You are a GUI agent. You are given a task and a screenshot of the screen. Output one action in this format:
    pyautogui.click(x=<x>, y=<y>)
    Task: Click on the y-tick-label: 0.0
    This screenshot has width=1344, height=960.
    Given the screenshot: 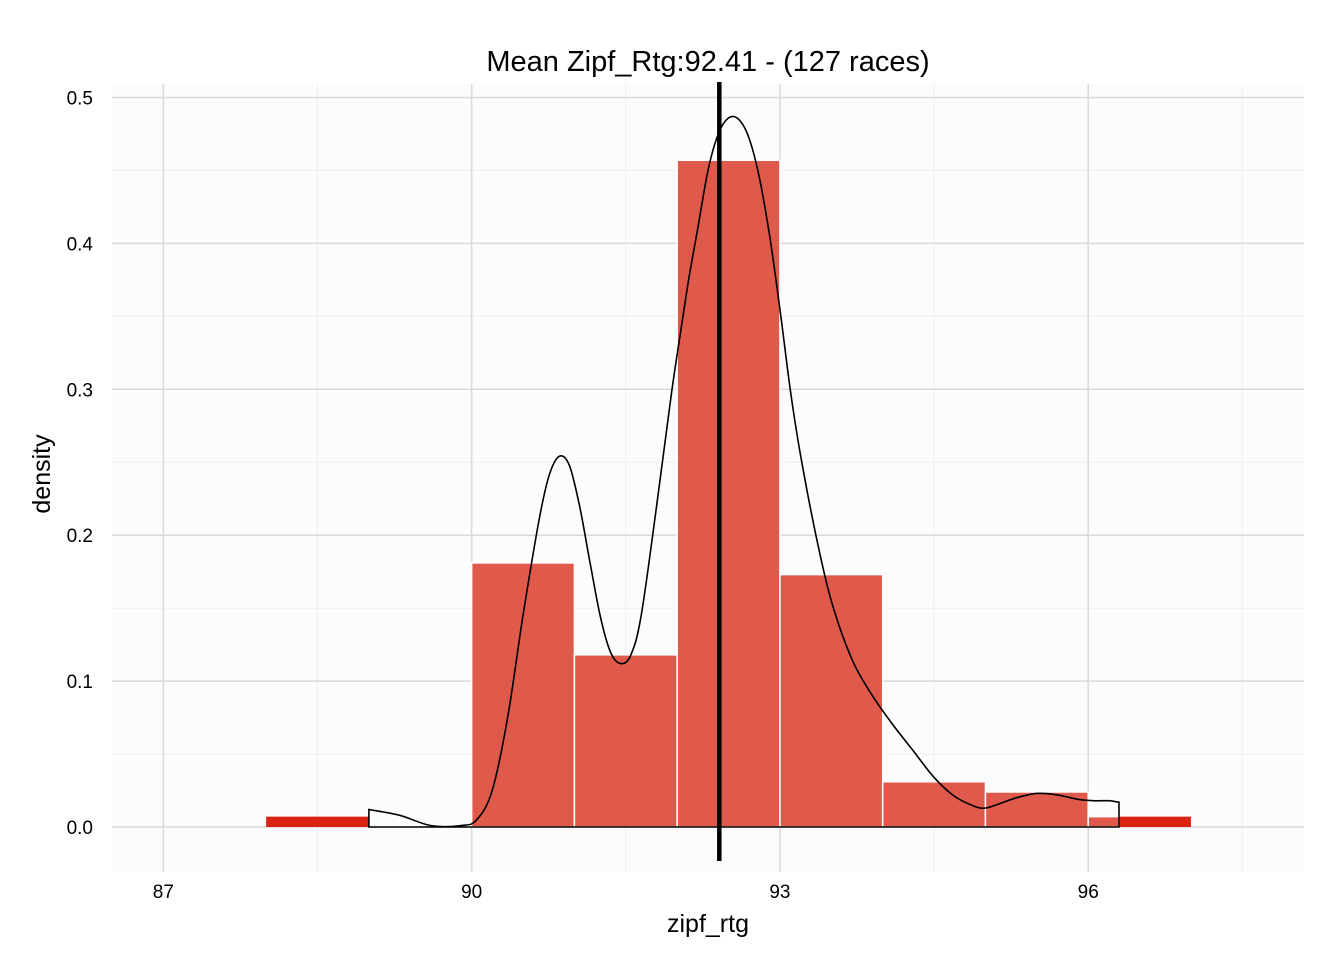 What is the action you would take?
    pyautogui.click(x=80, y=828)
    